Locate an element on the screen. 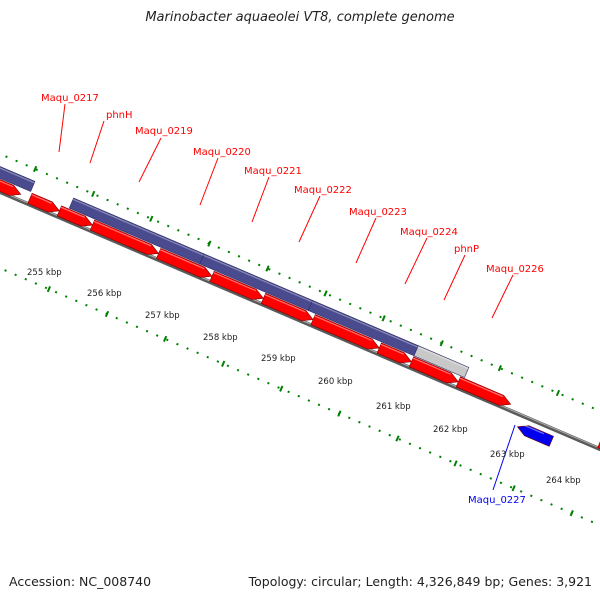  forward-gene-arrow-2-body is located at coordinates (75, 216).